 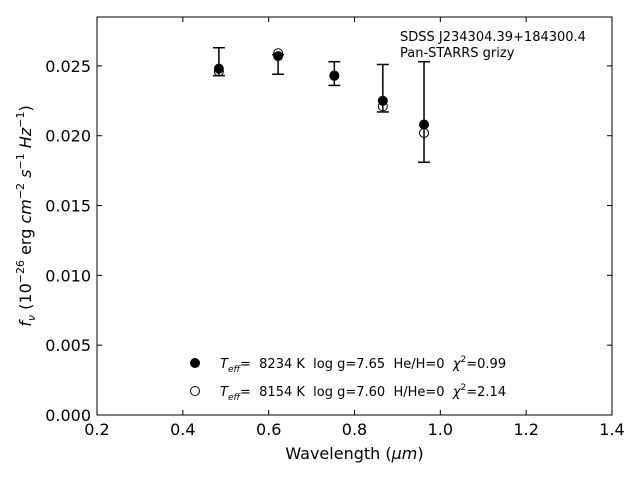 What do you see at coordinates (195, 391) in the screenshot?
I see `legend-marker-open` at bounding box center [195, 391].